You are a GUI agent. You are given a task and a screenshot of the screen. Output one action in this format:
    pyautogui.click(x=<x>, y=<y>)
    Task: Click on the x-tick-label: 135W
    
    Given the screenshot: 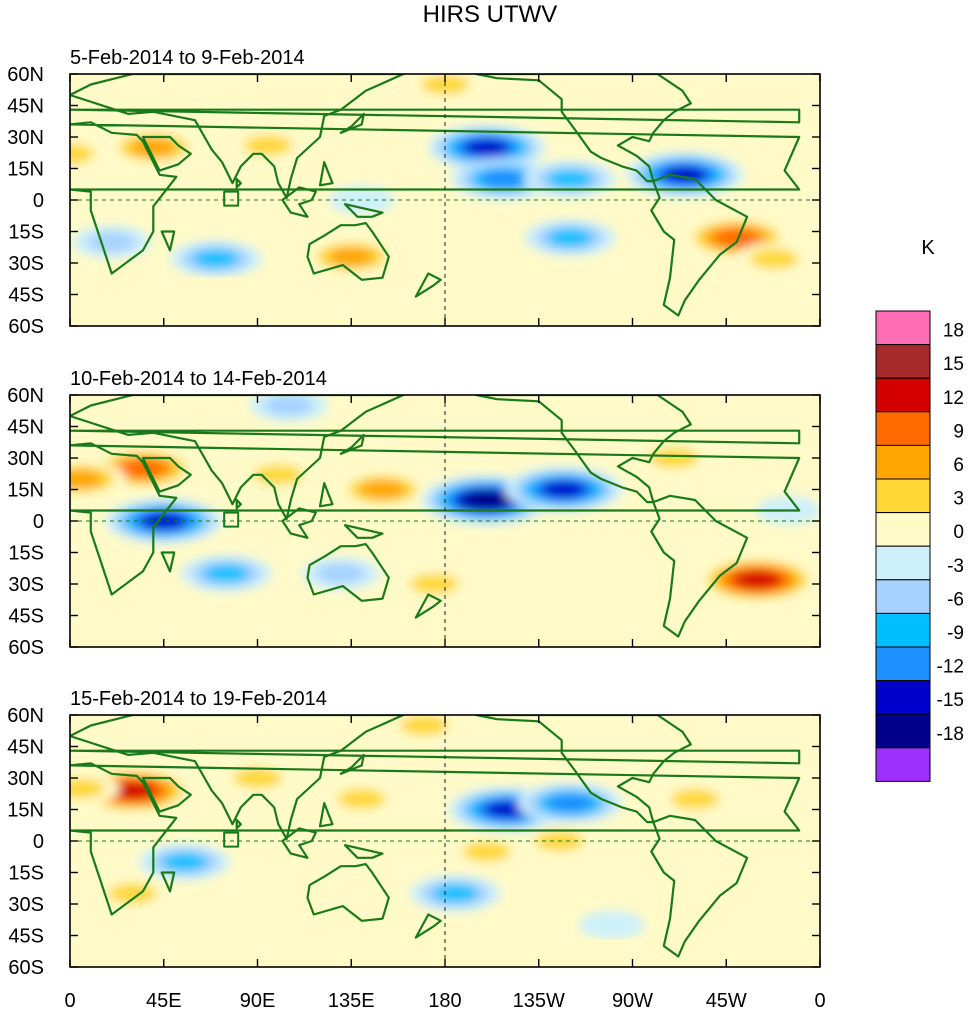 What is the action you would take?
    pyautogui.click(x=539, y=1001)
    